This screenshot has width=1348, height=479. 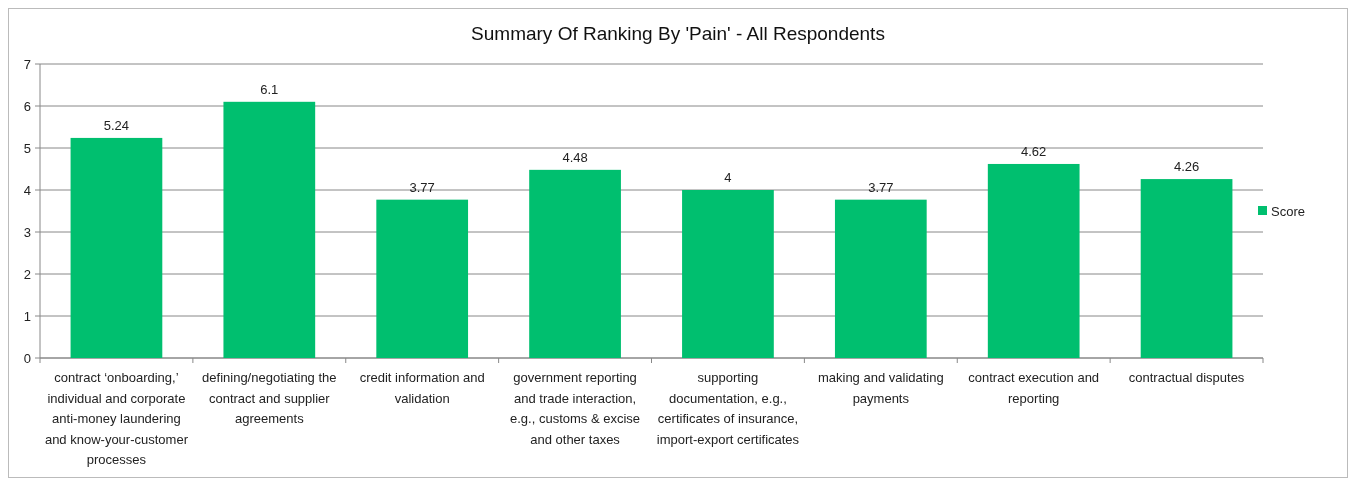 What do you see at coordinates (27, 148) in the screenshot?
I see `y-tick-label: 5` at bounding box center [27, 148].